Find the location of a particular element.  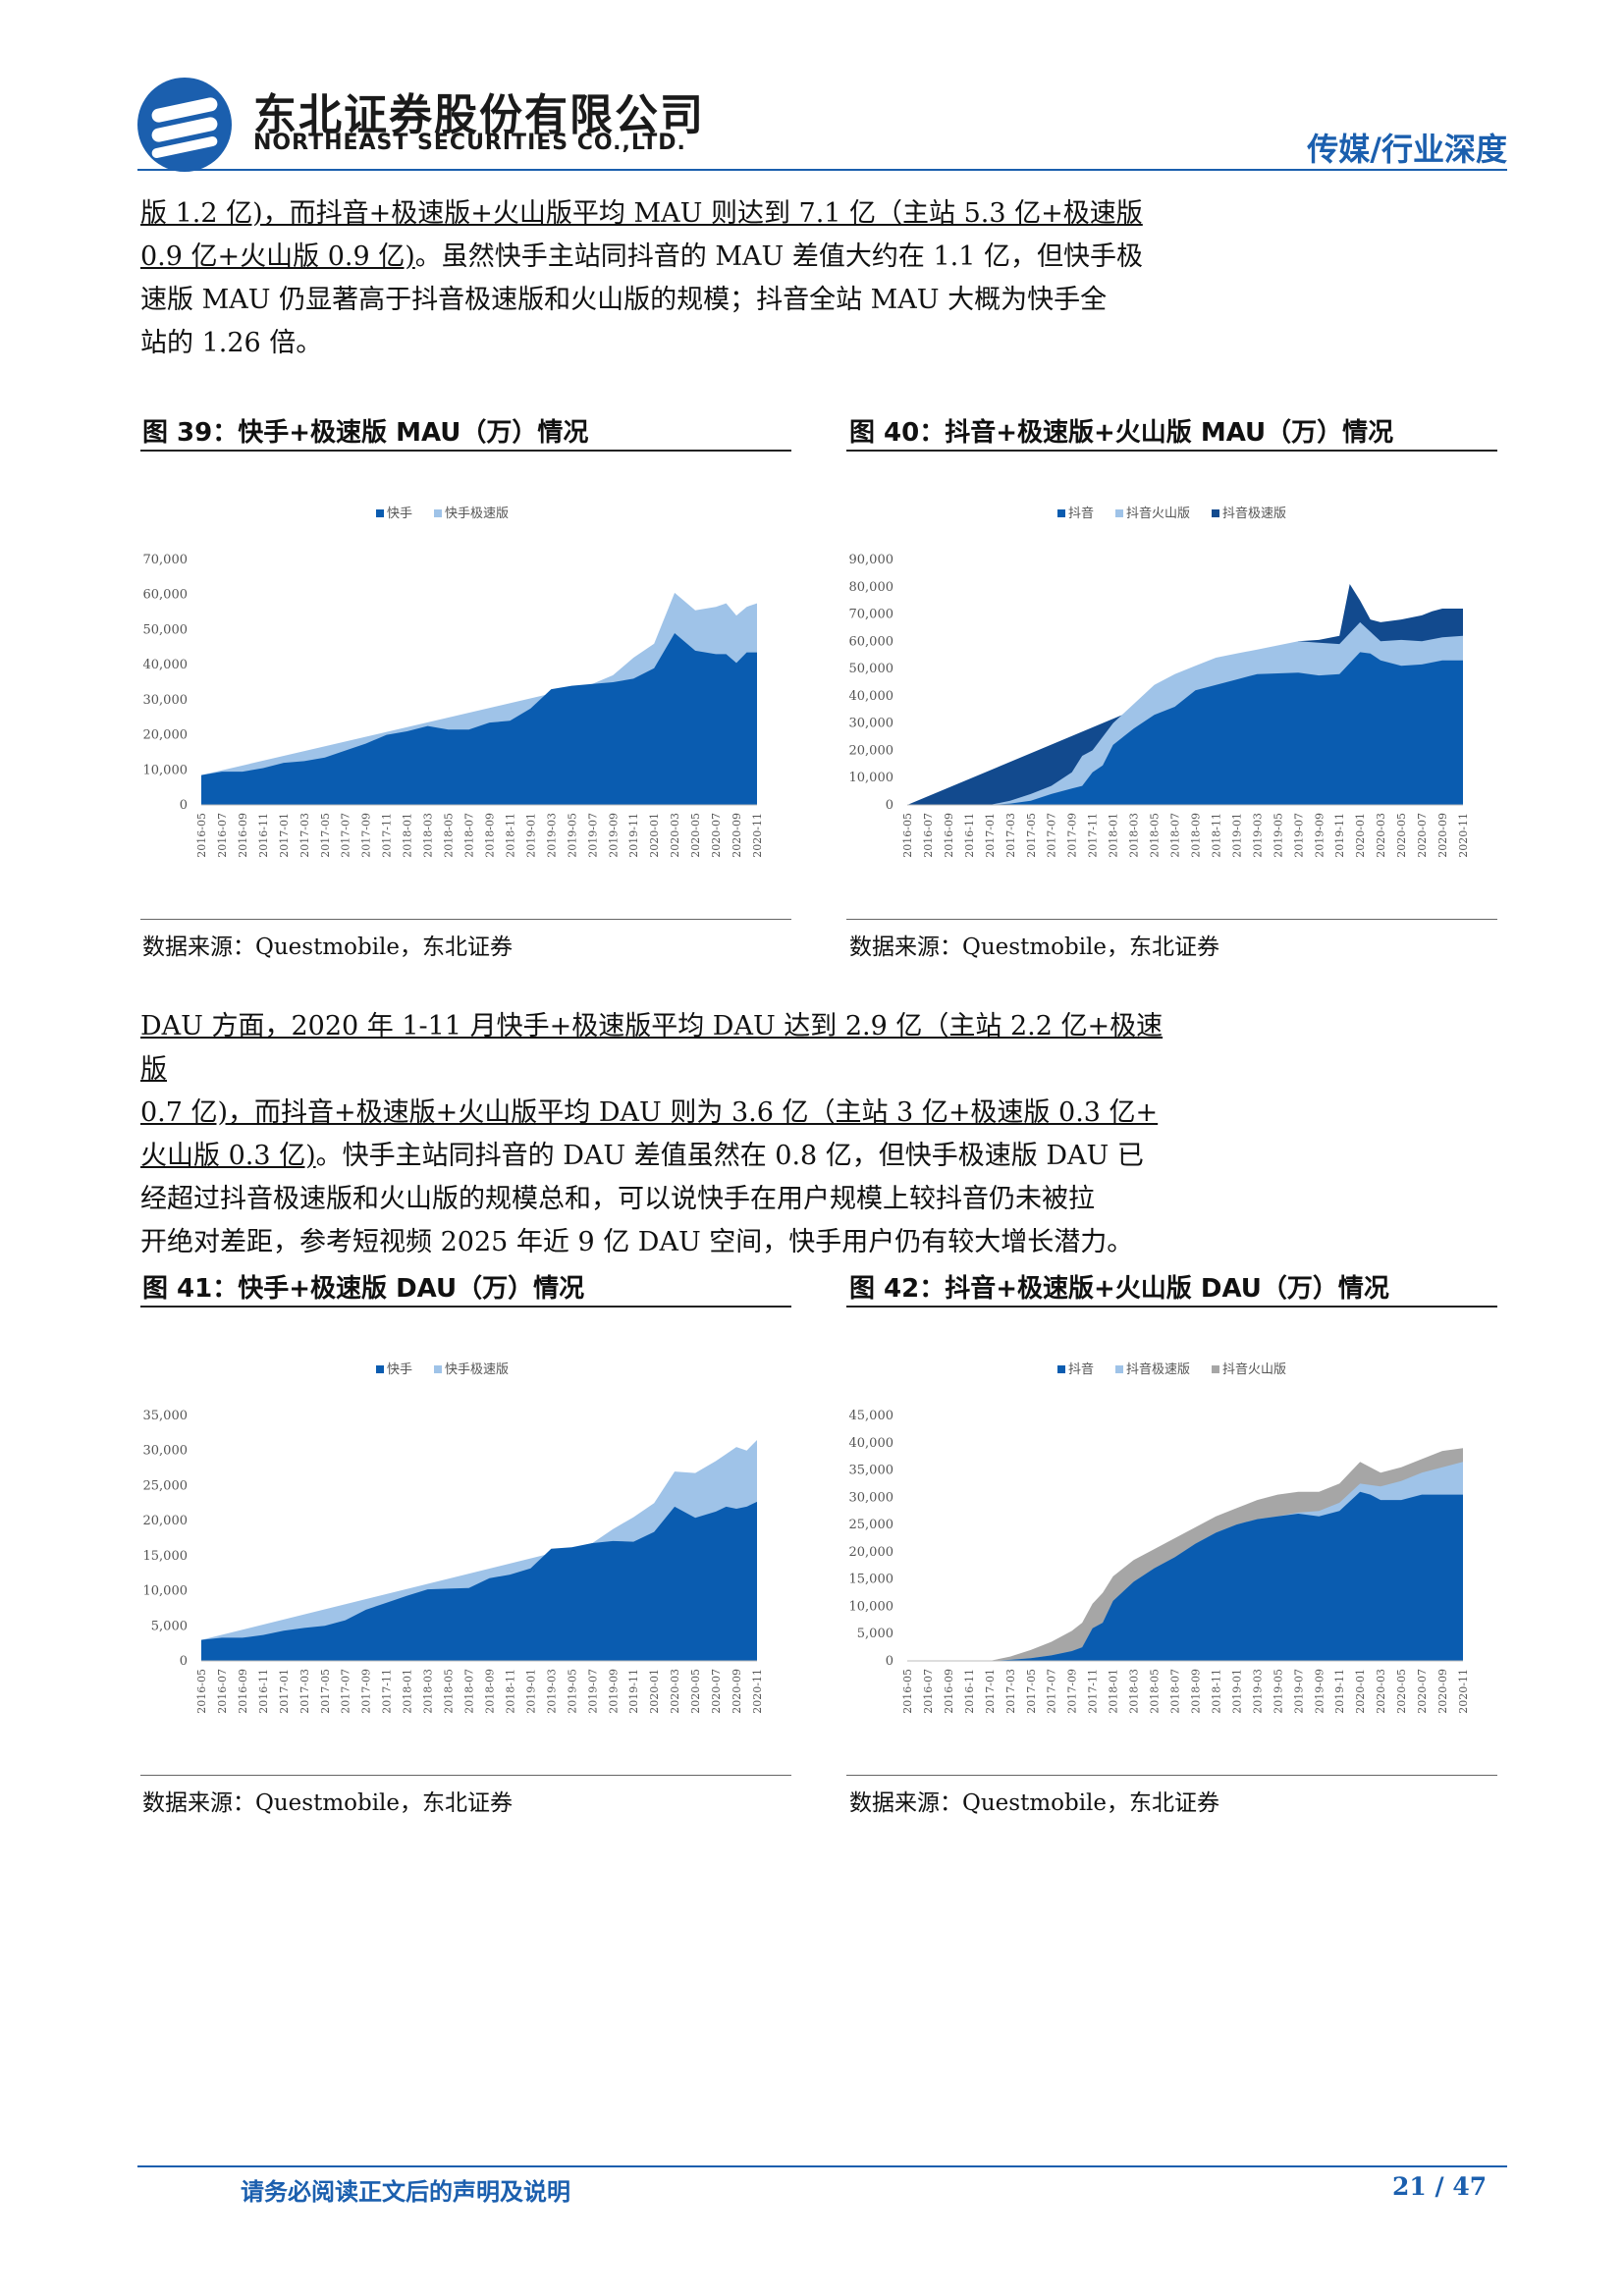

fig41-x-tick-1: 2016-07 is located at coordinates (222, 1691).